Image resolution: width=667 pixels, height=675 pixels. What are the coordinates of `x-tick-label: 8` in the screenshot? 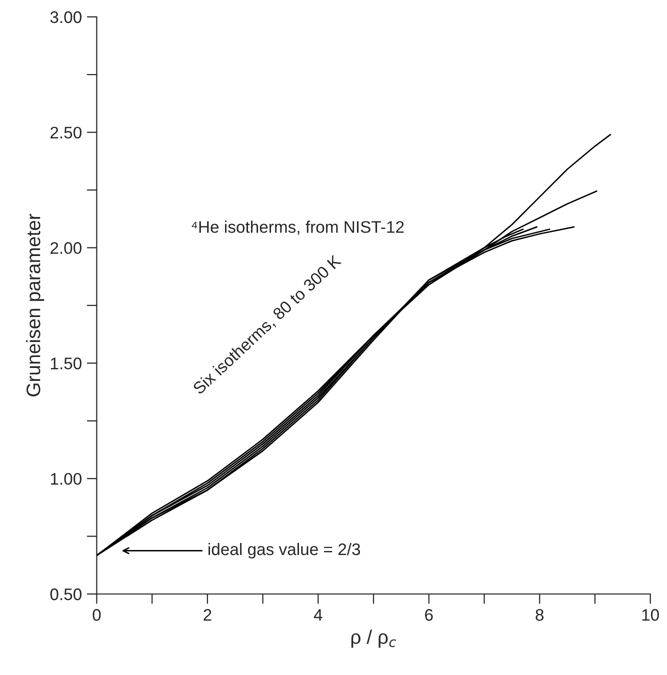 It's located at (540, 615).